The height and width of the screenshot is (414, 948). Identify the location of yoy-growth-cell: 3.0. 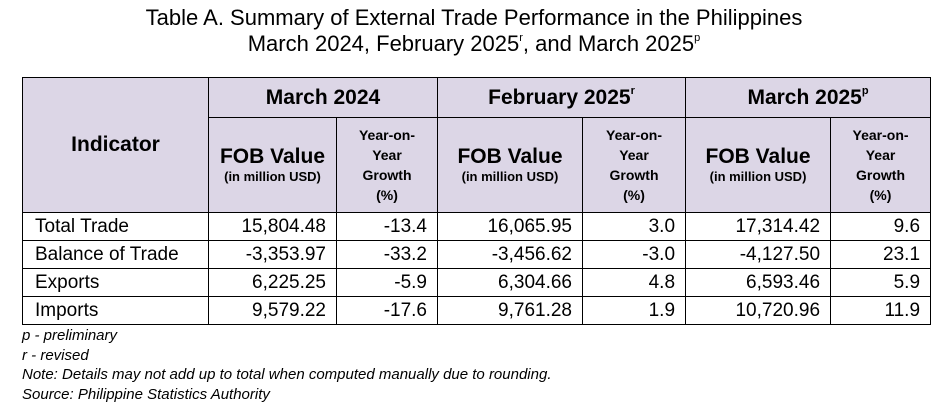
(634, 226).